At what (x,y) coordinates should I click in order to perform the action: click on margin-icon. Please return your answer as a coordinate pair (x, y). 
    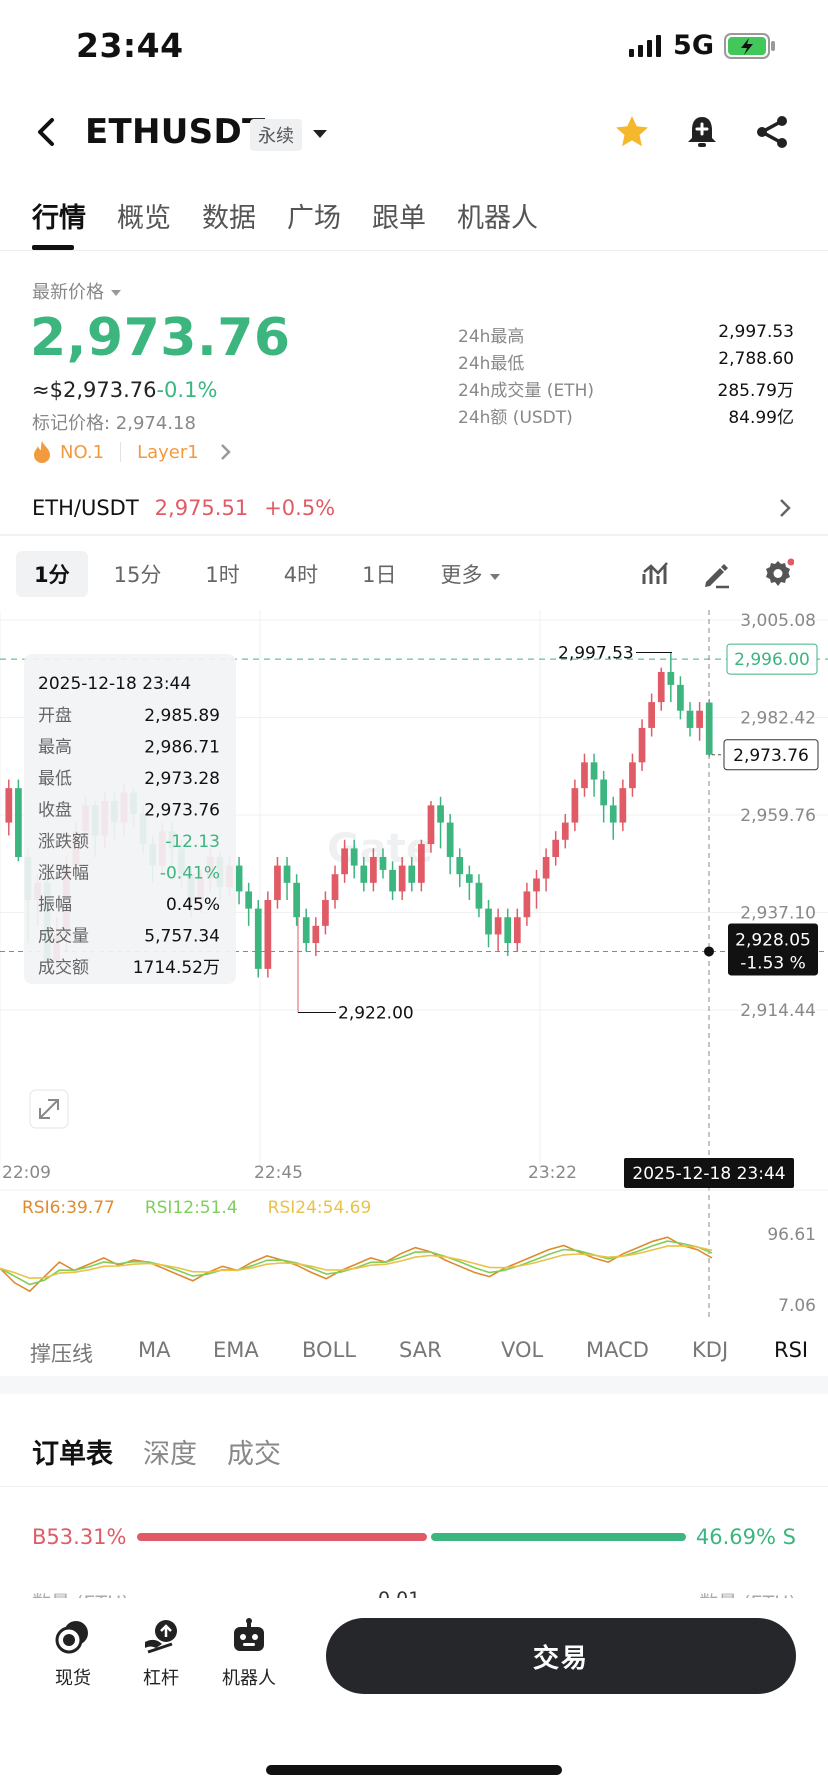
    Looking at the image, I should click on (161, 1637).